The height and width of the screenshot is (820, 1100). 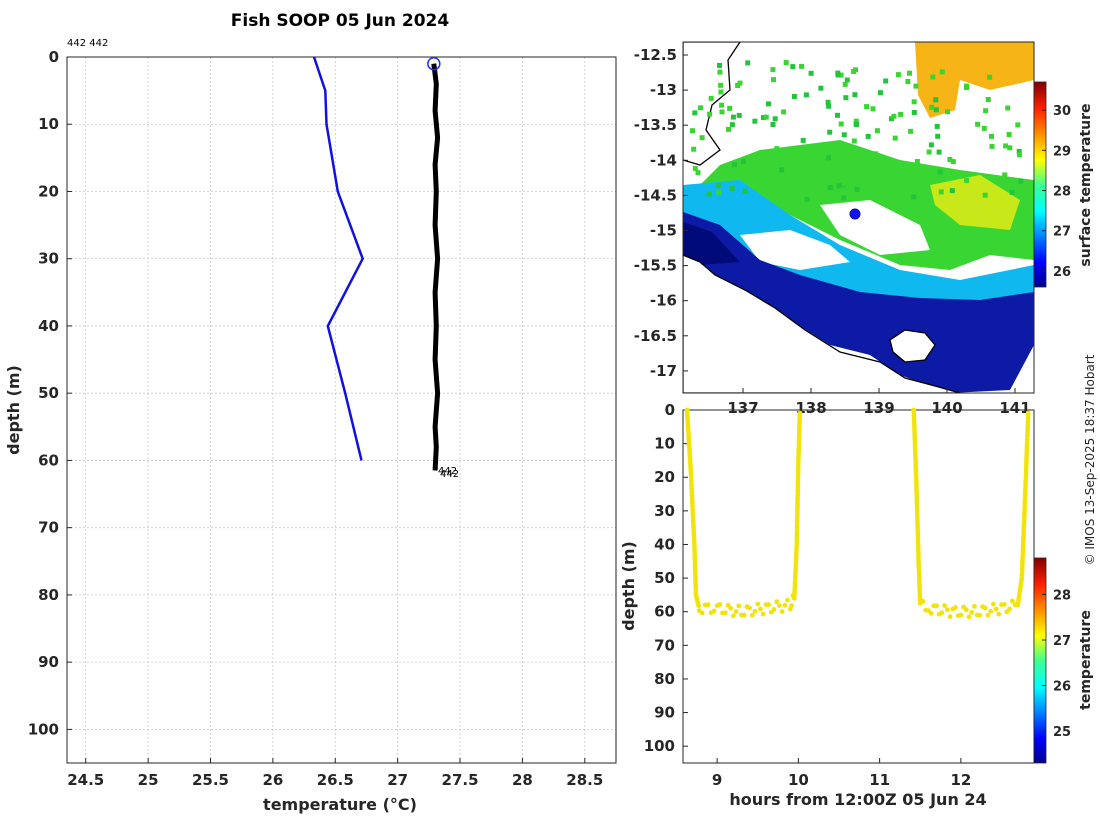 What do you see at coordinates (857, 799) in the screenshot?
I see `timeseries-x-axis-label: hours from 12:00Z 05 Jun 24` at bounding box center [857, 799].